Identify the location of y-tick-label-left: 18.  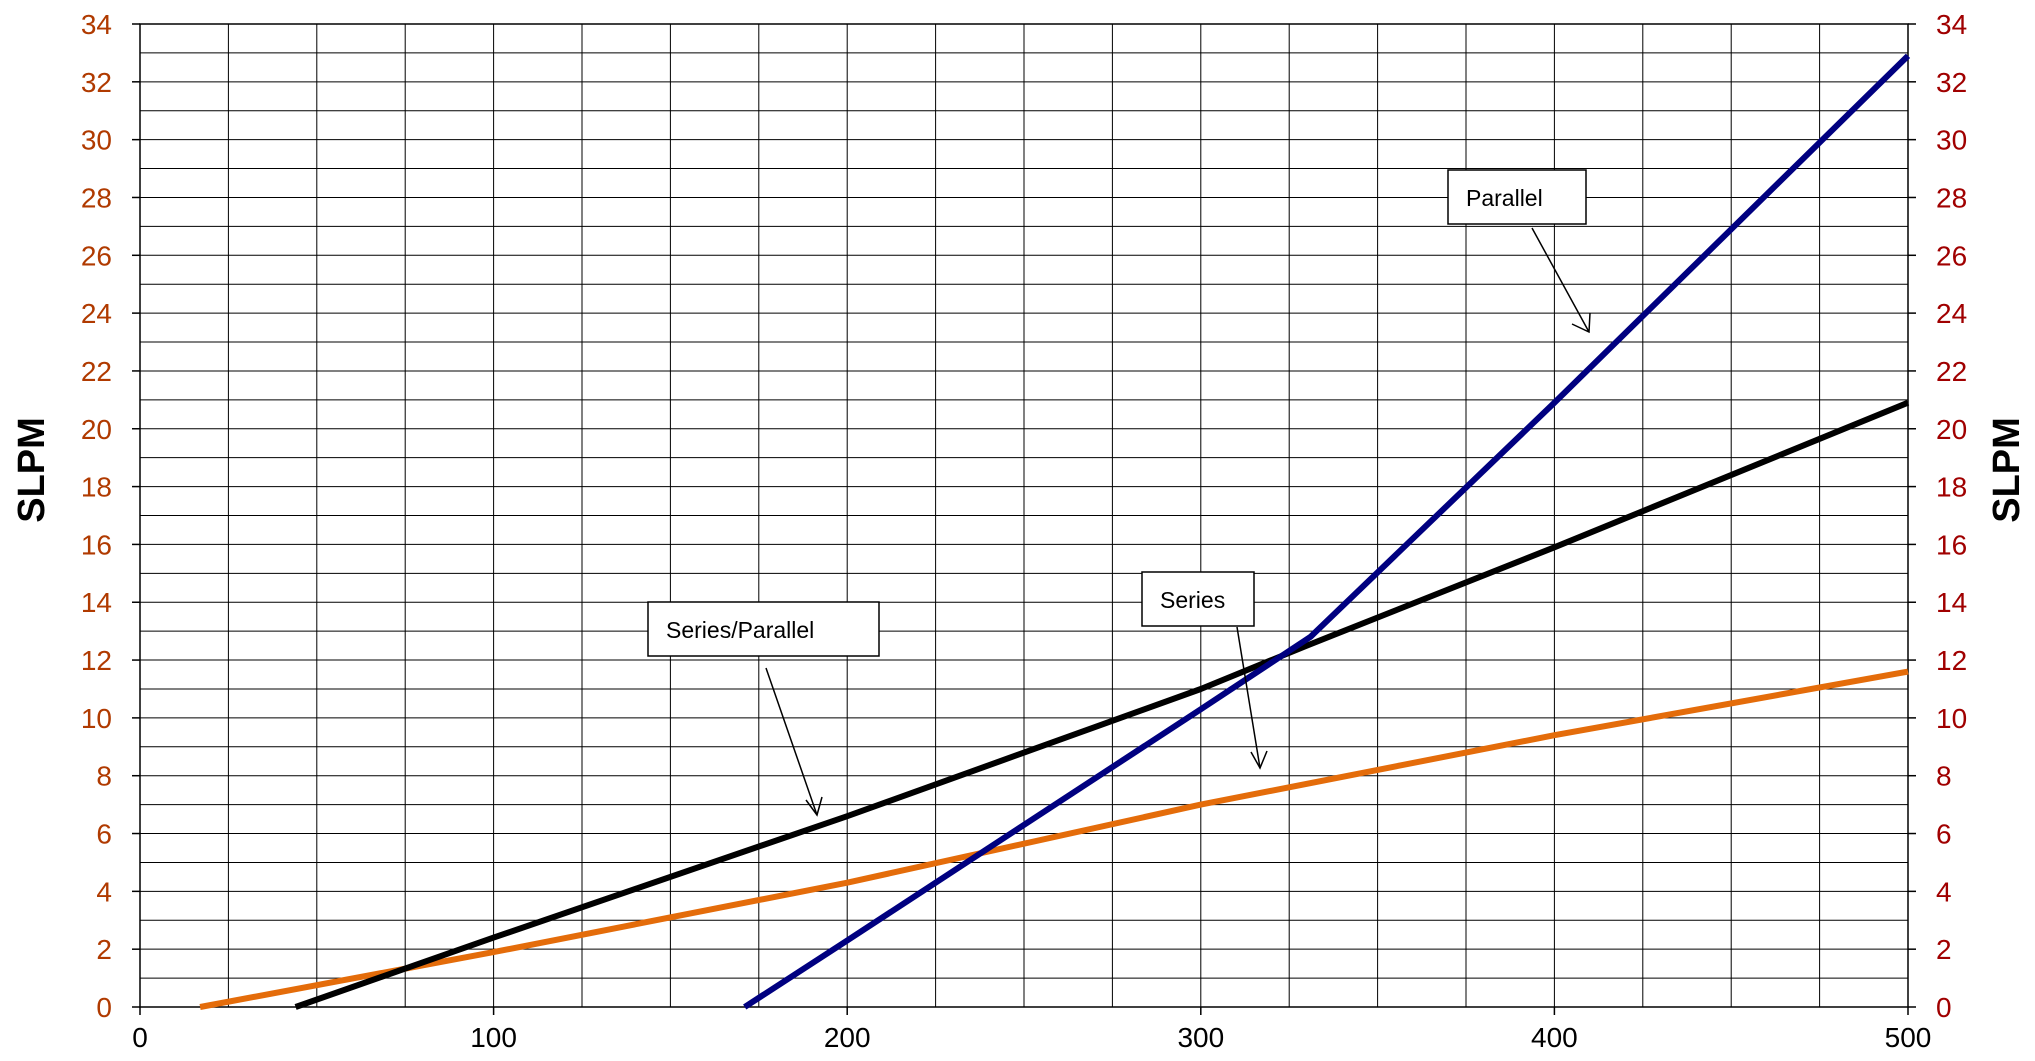
(96, 487).